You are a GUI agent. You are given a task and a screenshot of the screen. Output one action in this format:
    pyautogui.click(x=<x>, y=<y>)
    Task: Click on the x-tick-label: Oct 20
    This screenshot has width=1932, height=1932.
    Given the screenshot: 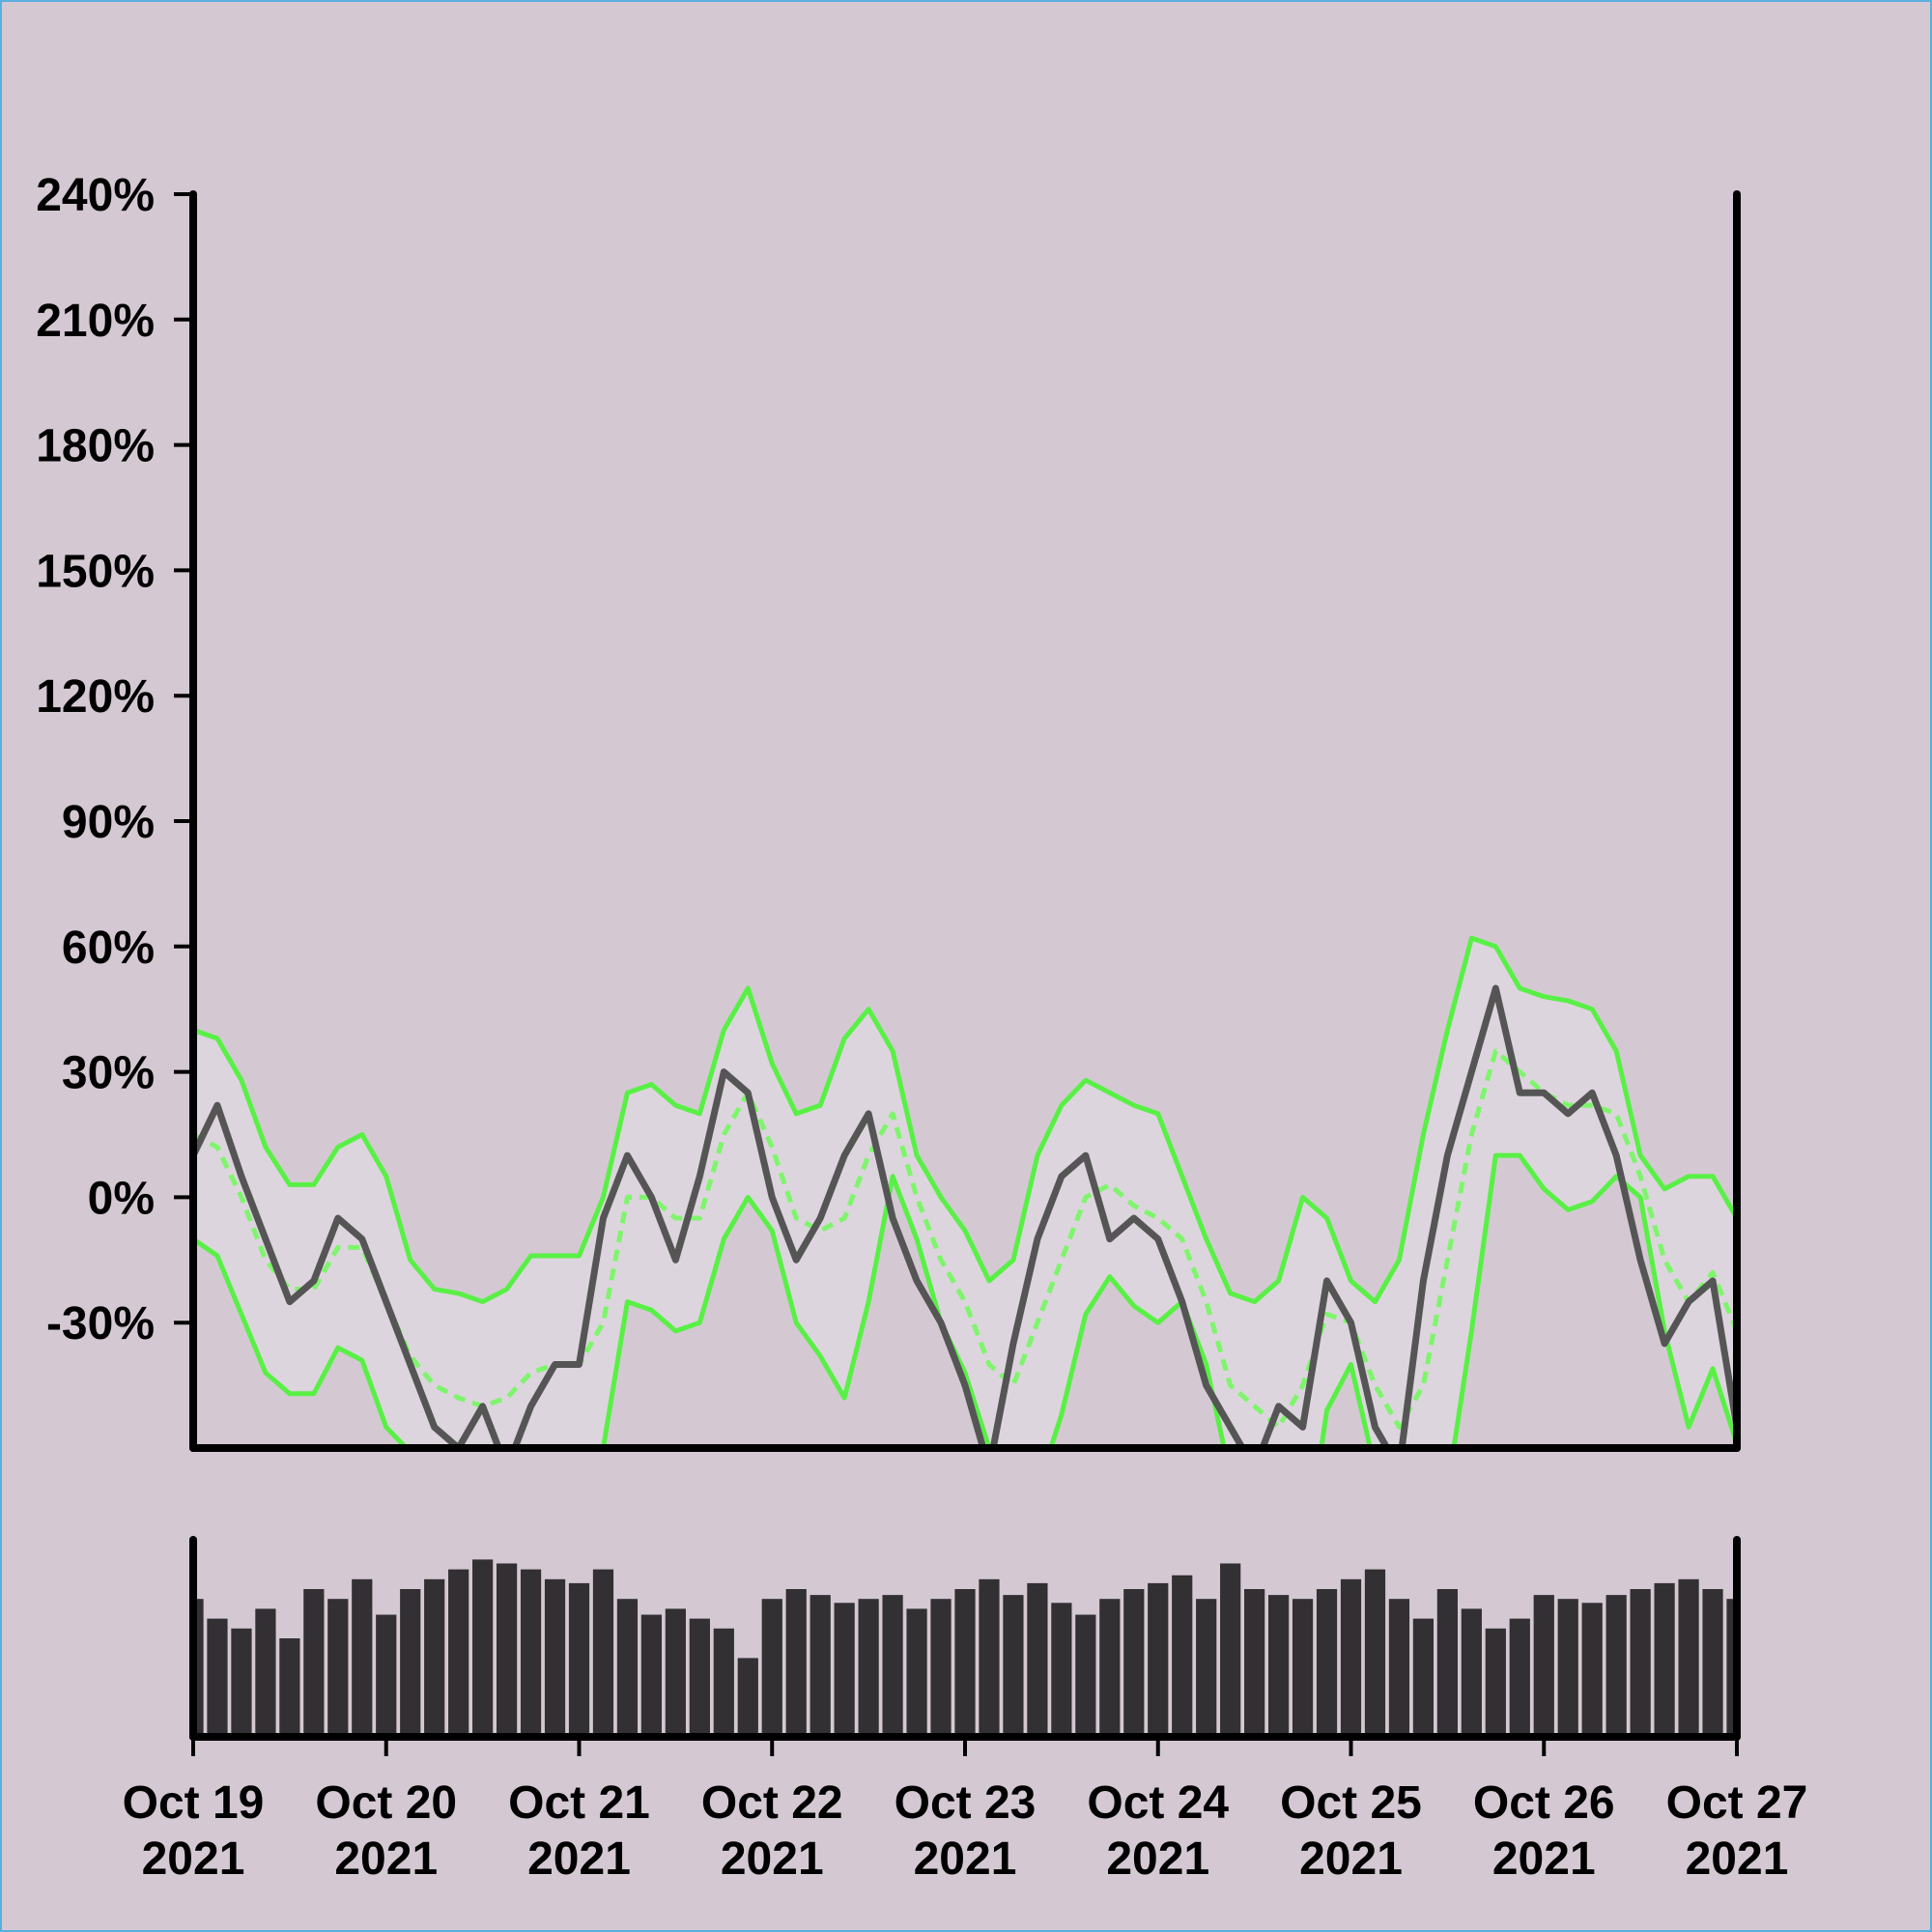 What is the action you would take?
    pyautogui.click(x=386, y=1803)
    